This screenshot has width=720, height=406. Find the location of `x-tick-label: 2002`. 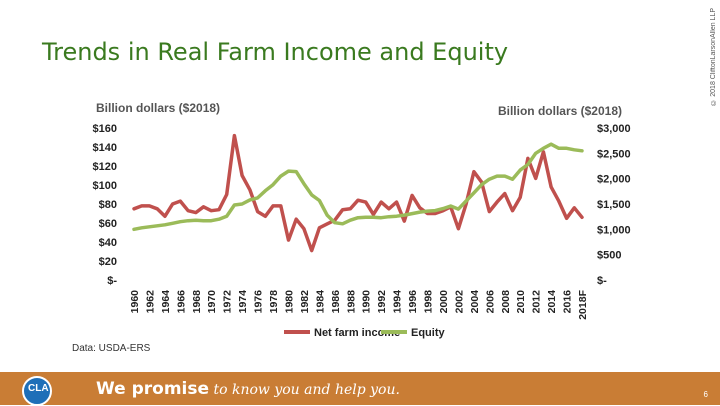

x-tick-label: 2002 is located at coordinates (459, 302).